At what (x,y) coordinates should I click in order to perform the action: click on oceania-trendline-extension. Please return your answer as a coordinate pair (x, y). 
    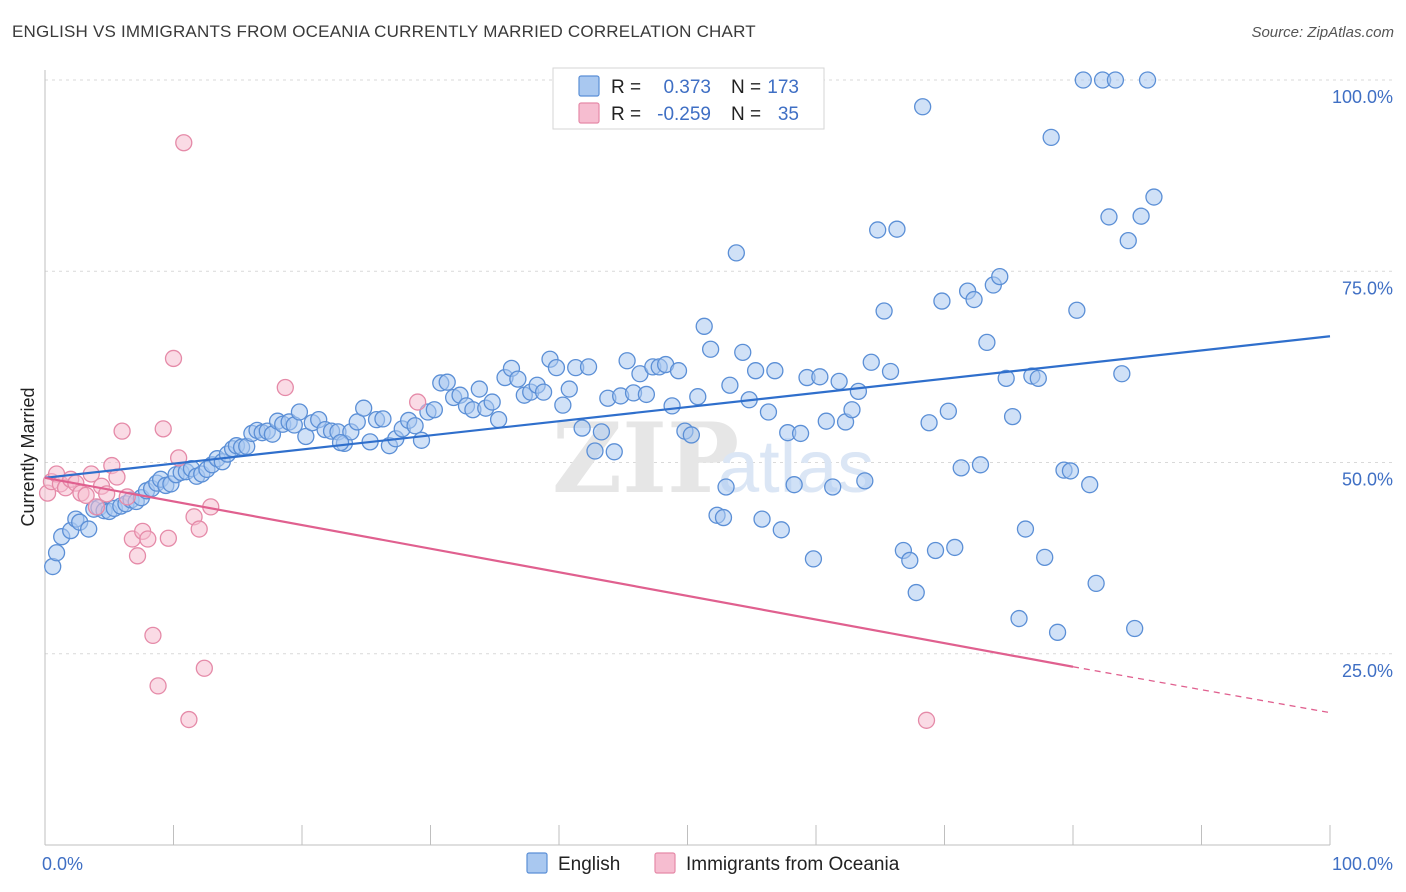
    Looking at the image, I should click on (1201, 690).